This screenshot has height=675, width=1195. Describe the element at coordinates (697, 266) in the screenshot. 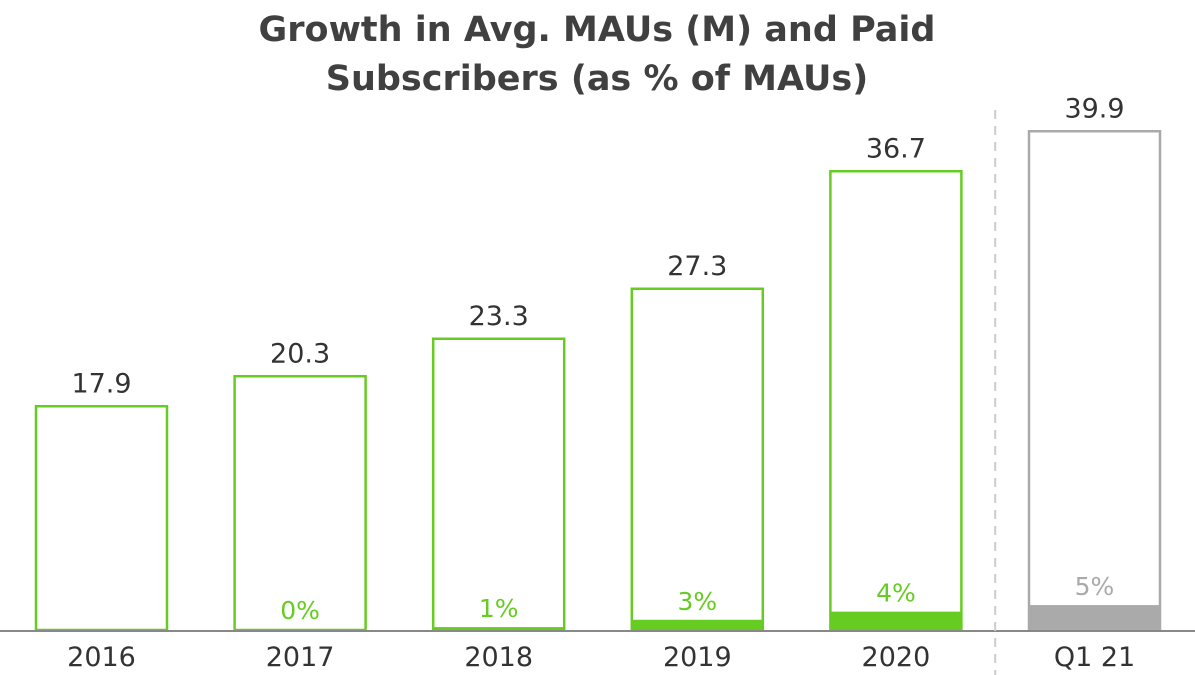

I see `value-label-2019: 27.3` at that location.